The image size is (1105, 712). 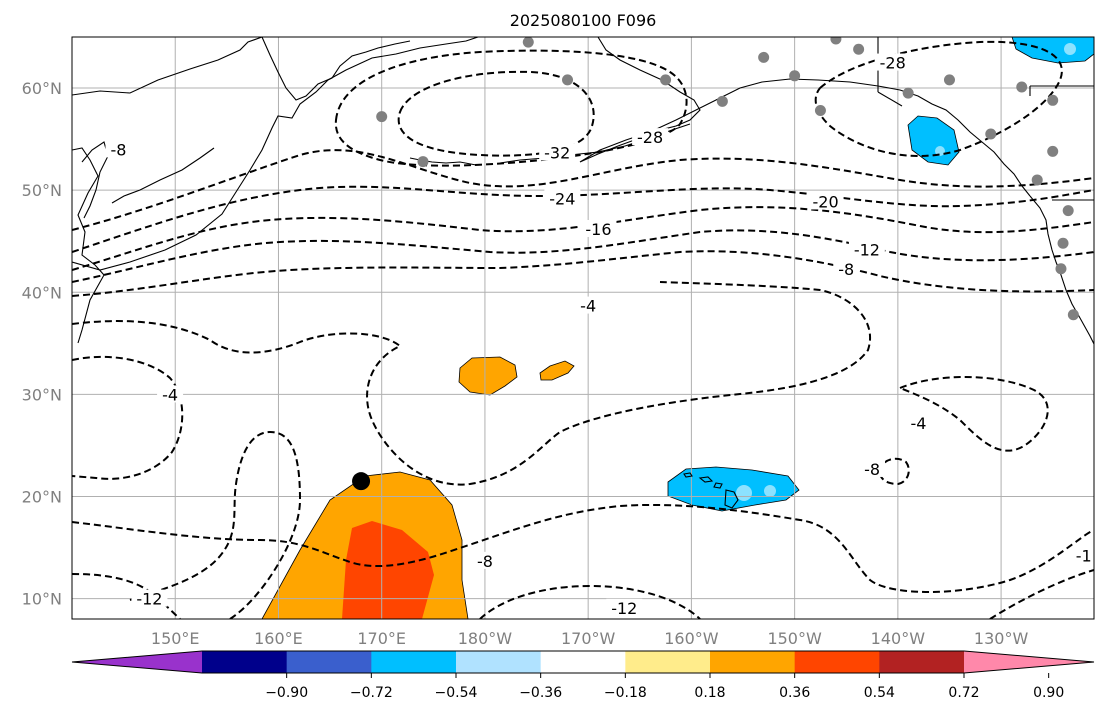 What do you see at coordinates (42, 496) in the screenshot?
I see `lat-tick-label: 20°N` at bounding box center [42, 496].